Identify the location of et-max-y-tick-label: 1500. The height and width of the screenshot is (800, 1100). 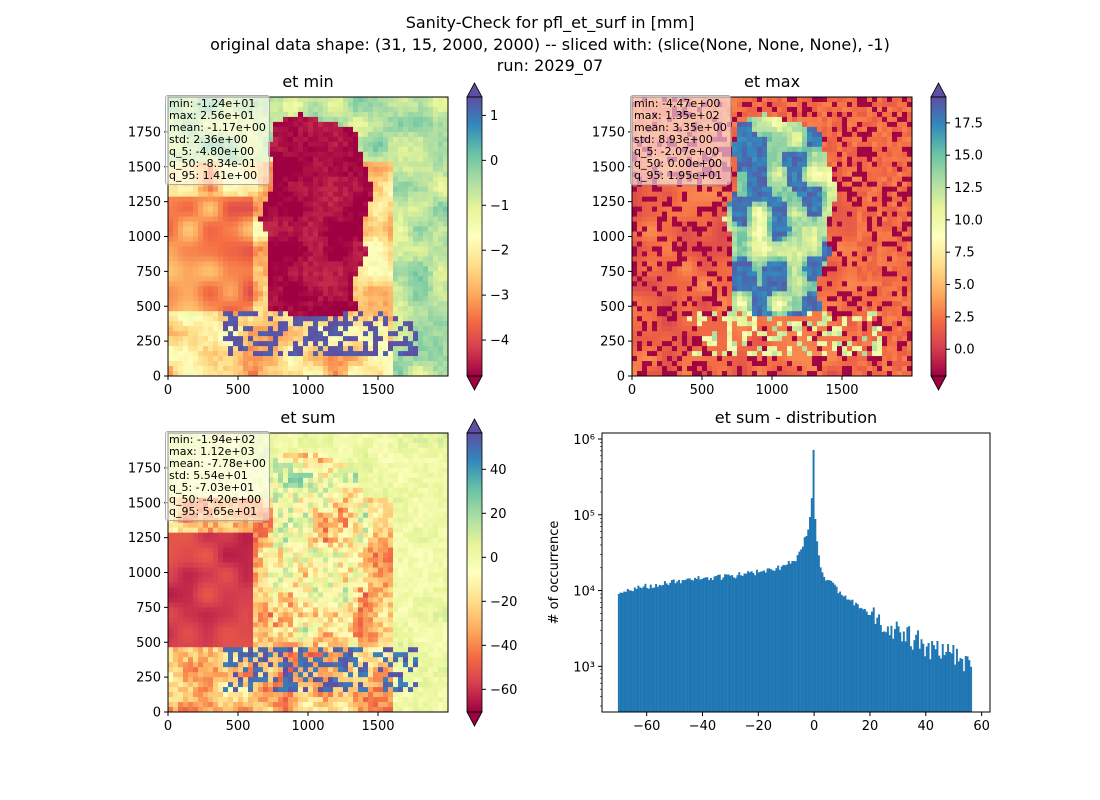
(608, 167).